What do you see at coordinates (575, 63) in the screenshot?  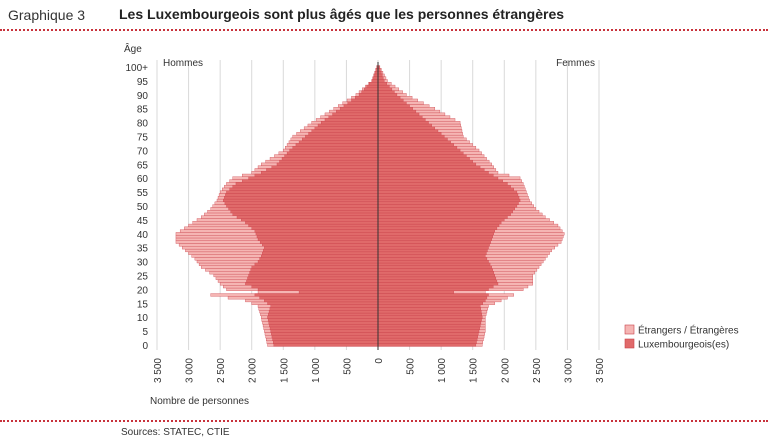 I see `women-side-label: Femmes` at bounding box center [575, 63].